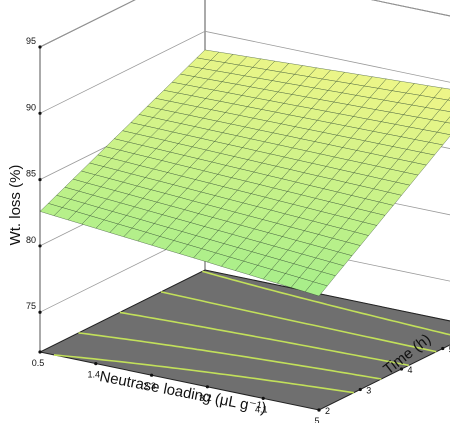  Describe the element at coordinates (51, 209) in the screenshot. I see `surface-cell` at that location.